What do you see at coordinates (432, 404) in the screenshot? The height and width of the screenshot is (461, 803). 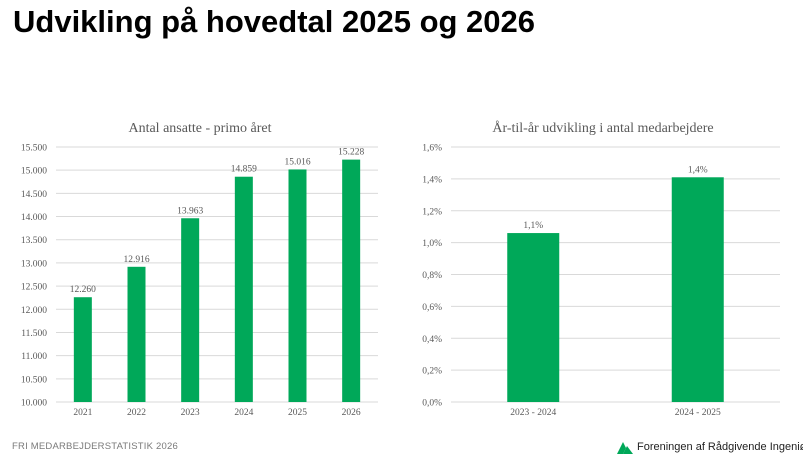 I see `y-tick-label: 0,0%` at bounding box center [432, 404].